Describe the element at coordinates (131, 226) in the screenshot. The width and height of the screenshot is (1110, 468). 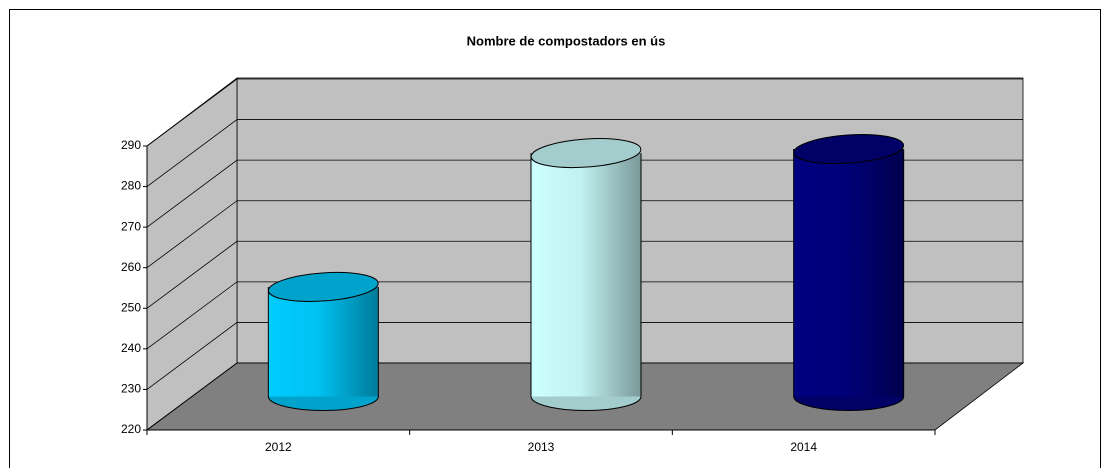
I see `y-tick-label: 270` at that location.